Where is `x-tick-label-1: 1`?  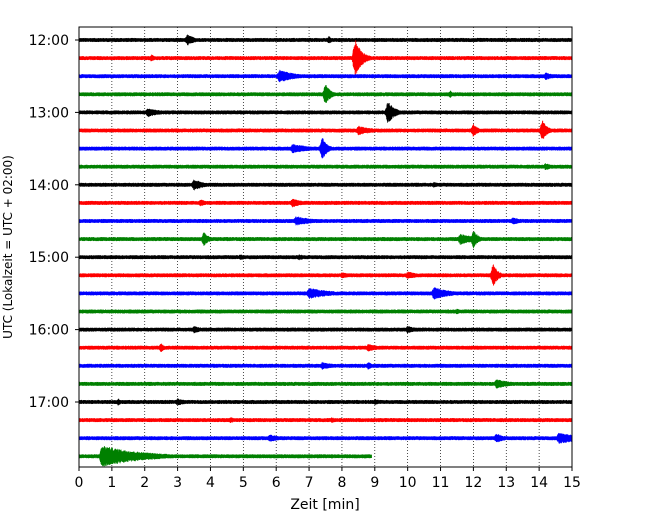 x-tick-label-1: 1 is located at coordinates (111, 483).